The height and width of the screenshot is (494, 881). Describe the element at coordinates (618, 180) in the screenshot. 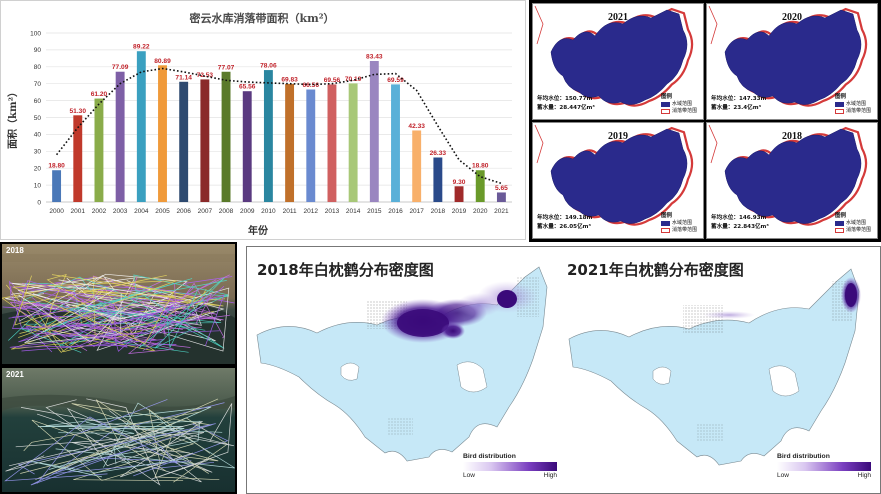

I see `reservoir-map-2019: 2019 年均水位：149.18m 蓄水量：26.05亿m³ 图例 水域范围 消落带范围` at that location.